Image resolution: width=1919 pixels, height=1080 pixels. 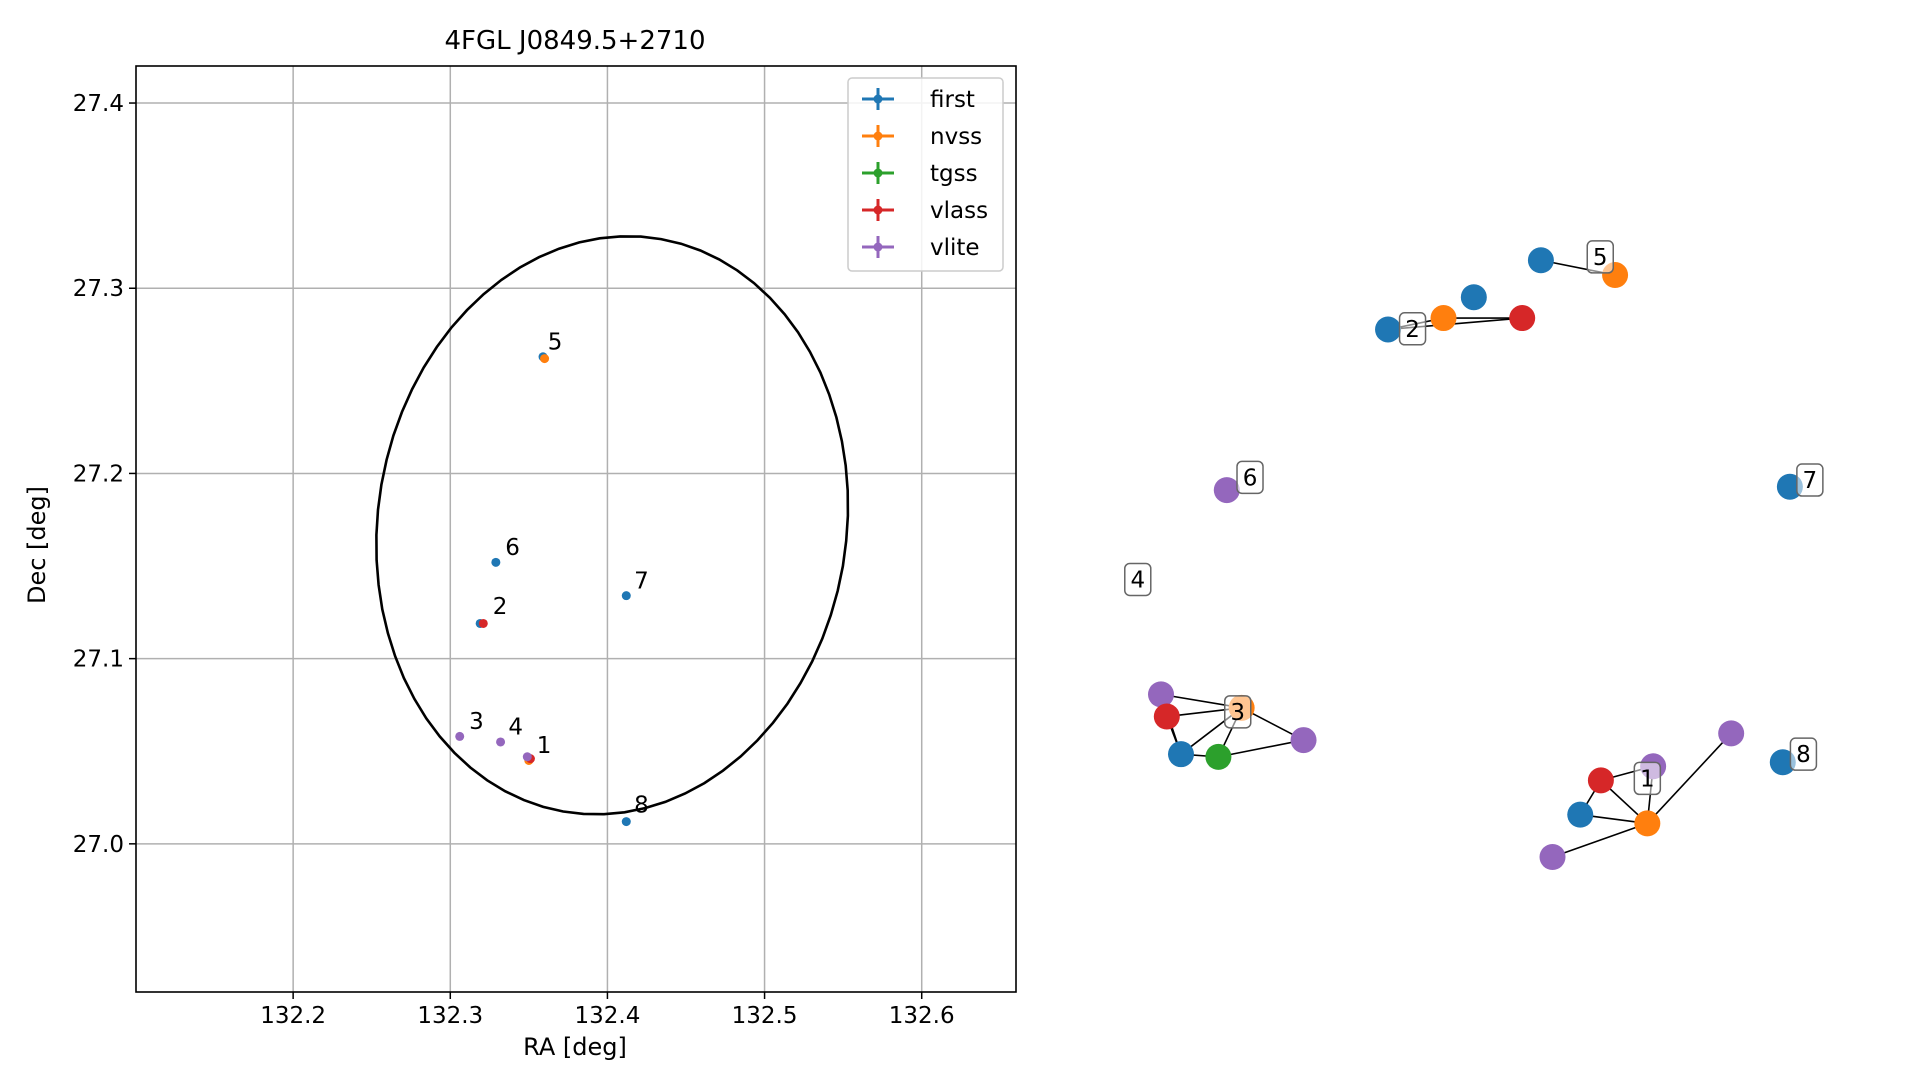 I want to click on x-tick-label: 132.3, so click(x=450, y=1016).